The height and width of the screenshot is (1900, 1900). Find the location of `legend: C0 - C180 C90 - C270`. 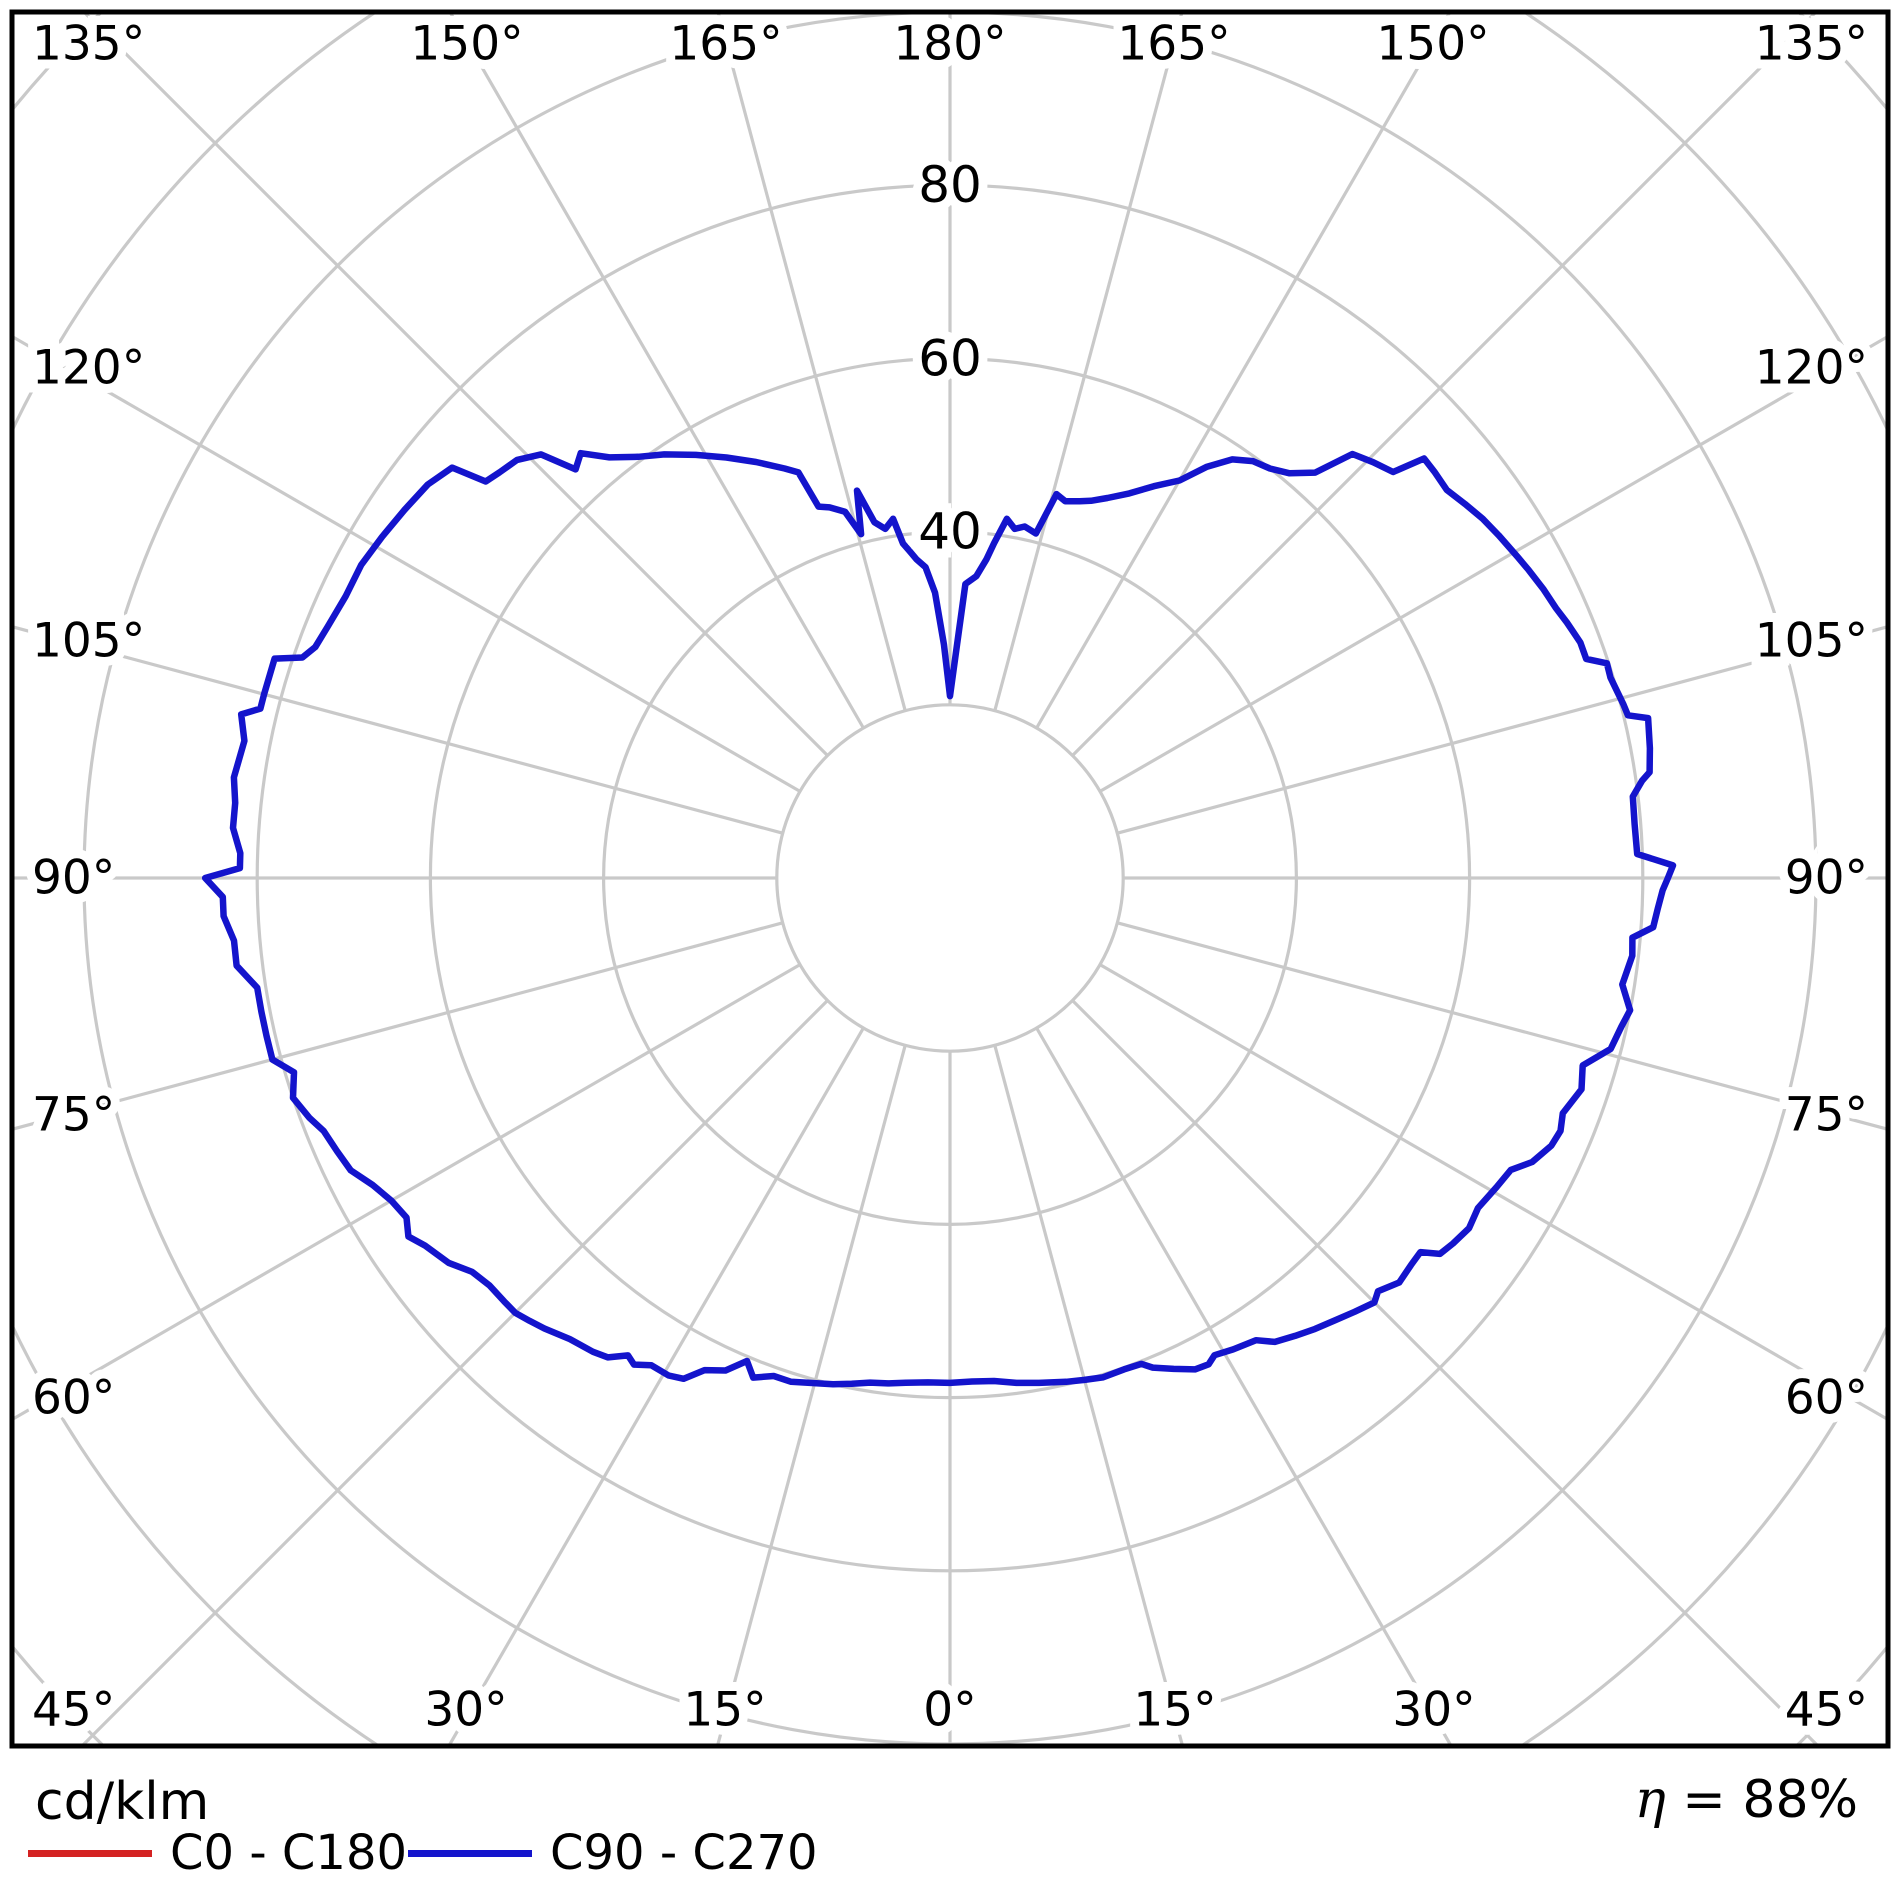

legend: C0 - C180 C90 - C270 is located at coordinates (950, 1853).